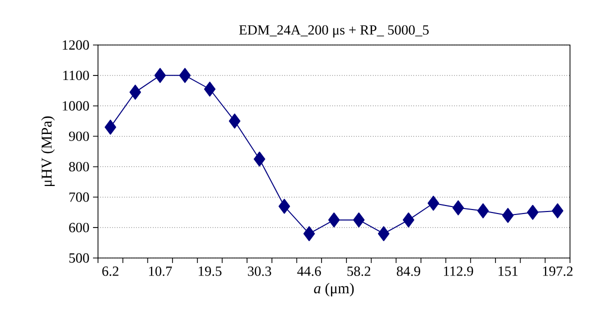 This screenshot has height=335, width=600. What do you see at coordinates (334, 289) in the screenshot?
I see `x-axis-title: a (μm)` at bounding box center [334, 289].